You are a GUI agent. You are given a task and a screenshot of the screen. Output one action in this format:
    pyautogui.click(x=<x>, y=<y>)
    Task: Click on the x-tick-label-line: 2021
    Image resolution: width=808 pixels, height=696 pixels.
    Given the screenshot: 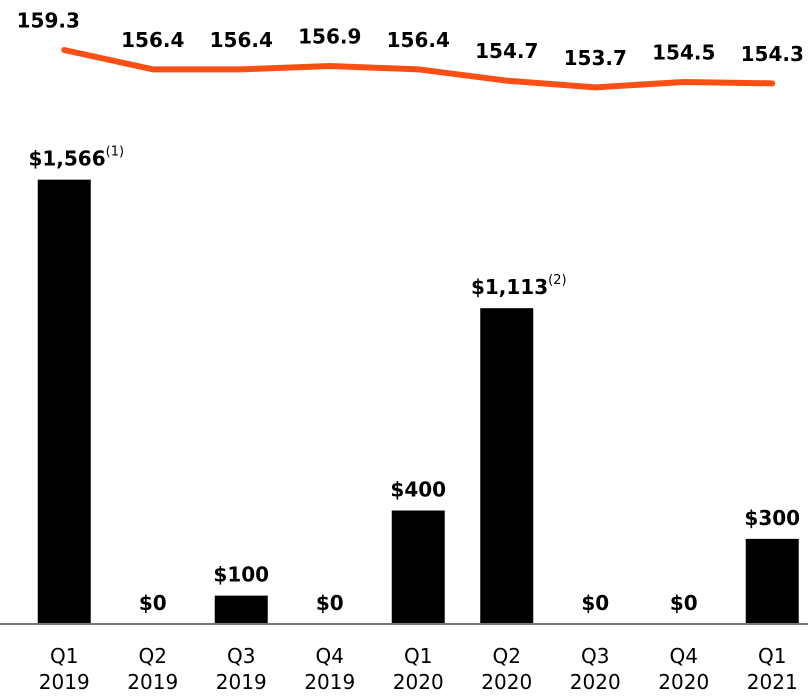 What is the action you would take?
    pyautogui.click(x=772, y=682)
    